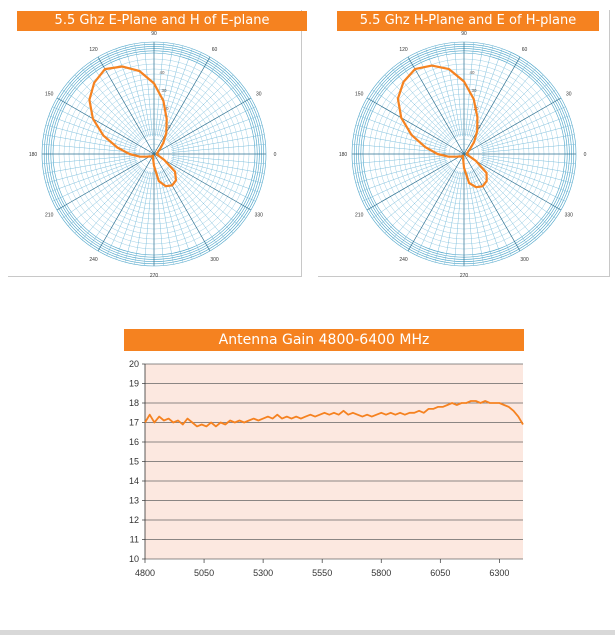  Describe the element at coordinates (134, 462) in the screenshot. I see `y-tick-label: 15` at that location.